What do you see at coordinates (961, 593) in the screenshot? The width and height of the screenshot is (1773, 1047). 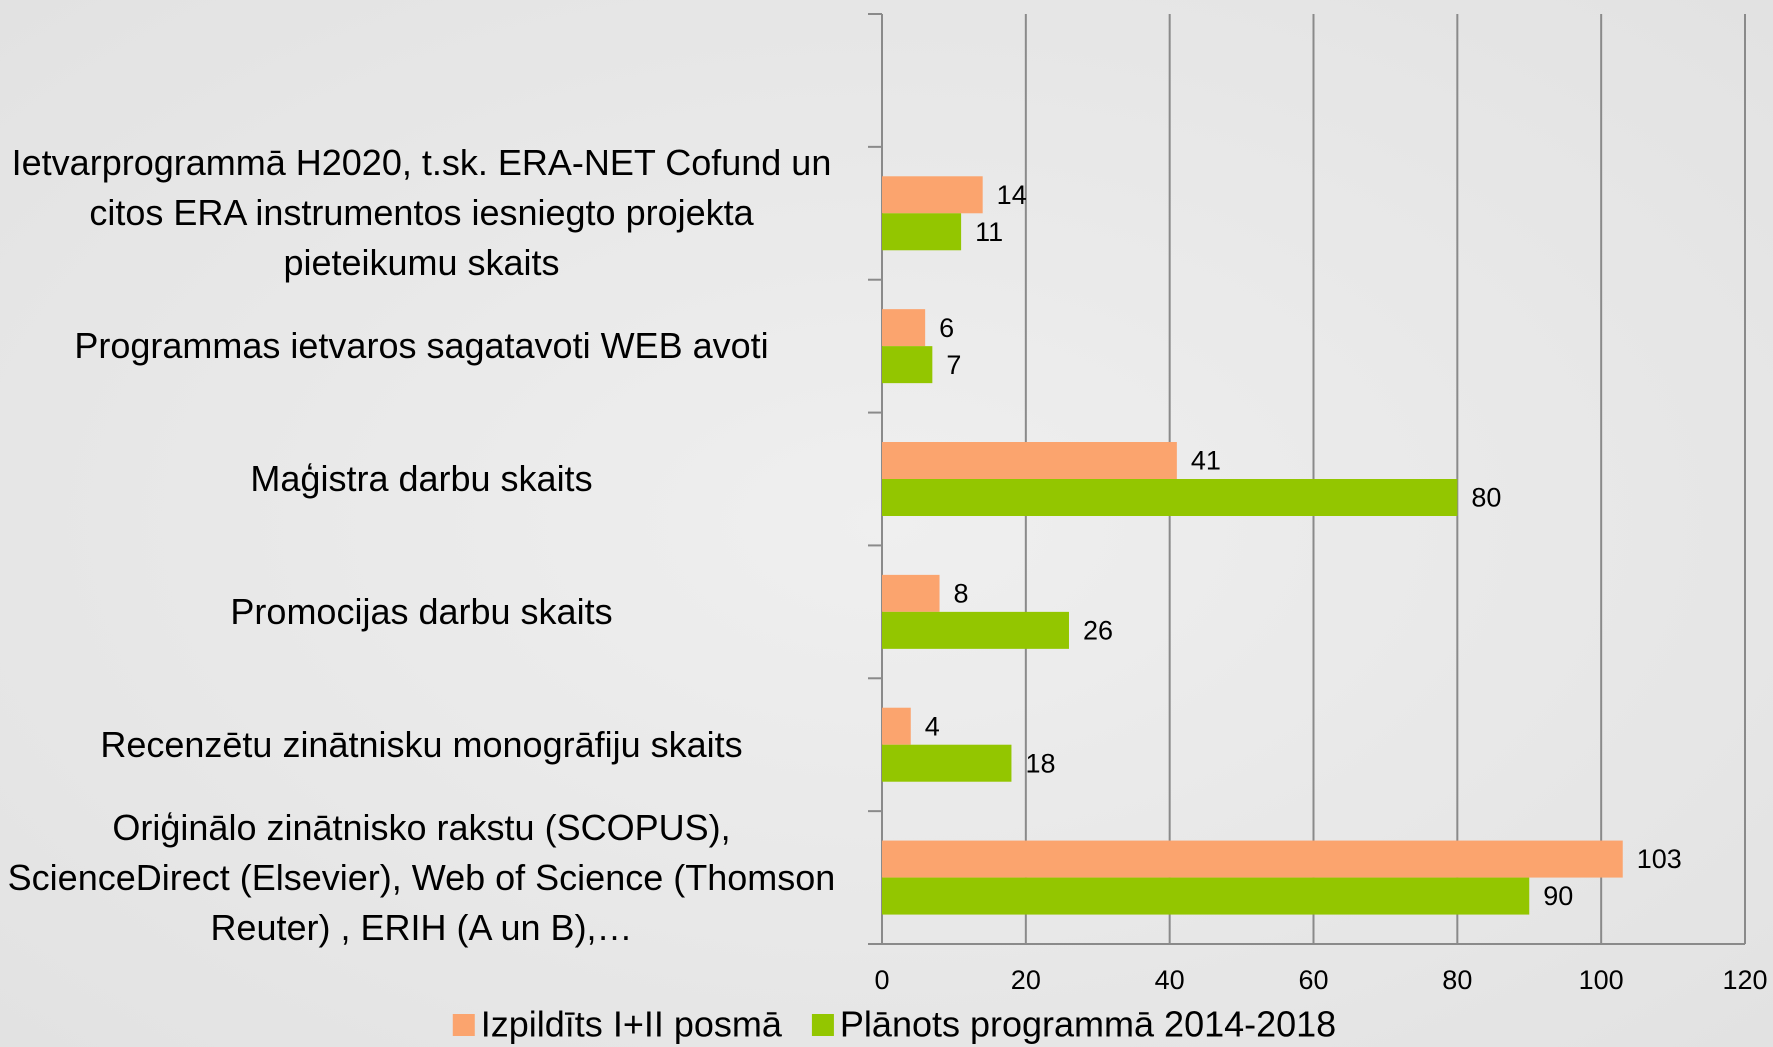 I see `data-label: 8` at bounding box center [961, 593].